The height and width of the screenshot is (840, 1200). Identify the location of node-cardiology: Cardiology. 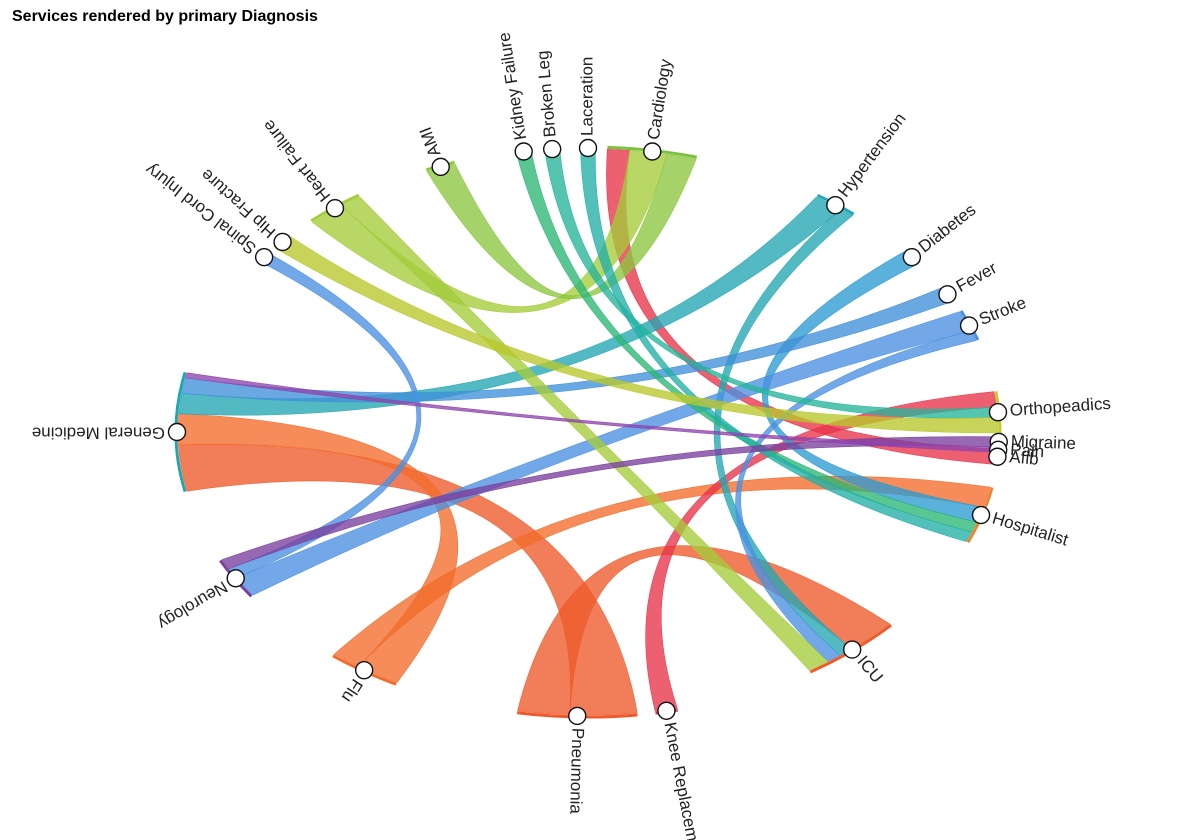
(659, 109).